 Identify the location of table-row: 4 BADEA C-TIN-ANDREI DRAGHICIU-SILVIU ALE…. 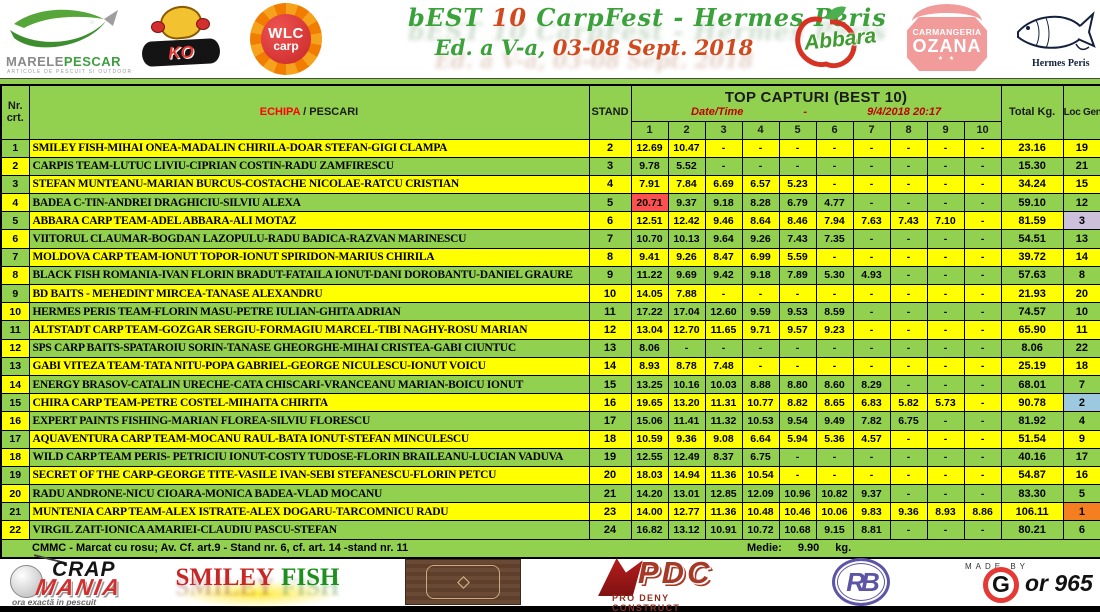
(550, 203).